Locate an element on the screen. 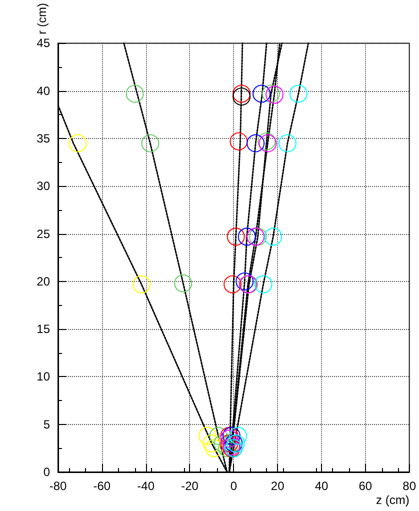 The height and width of the screenshot is (511, 419). y-axis-title: r (cm) is located at coordinates (42, 18).